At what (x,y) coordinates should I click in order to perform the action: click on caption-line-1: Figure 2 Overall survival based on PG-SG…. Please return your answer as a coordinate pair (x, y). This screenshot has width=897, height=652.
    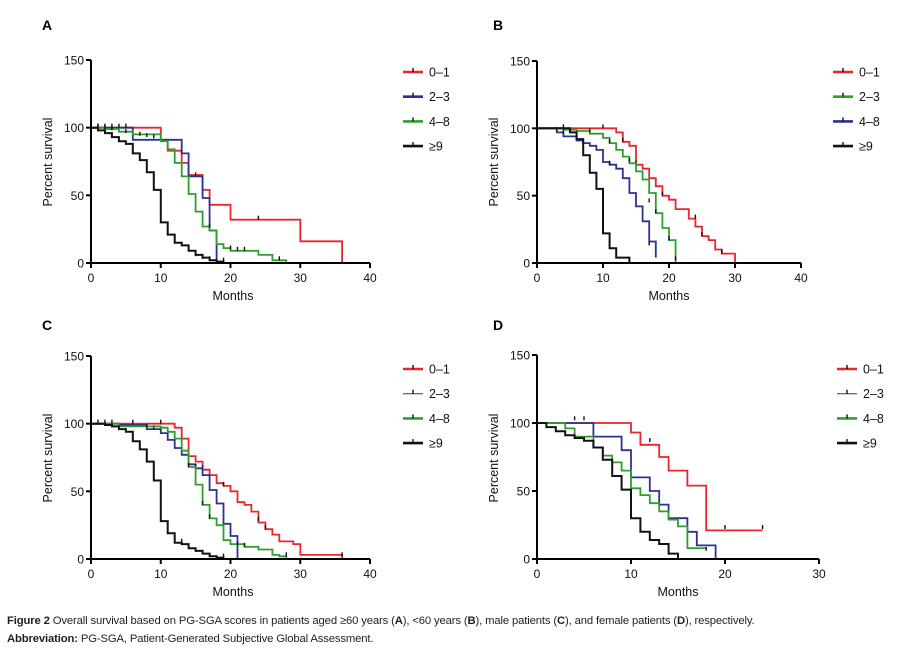
    Looking at the image, I should click on (447, 621).